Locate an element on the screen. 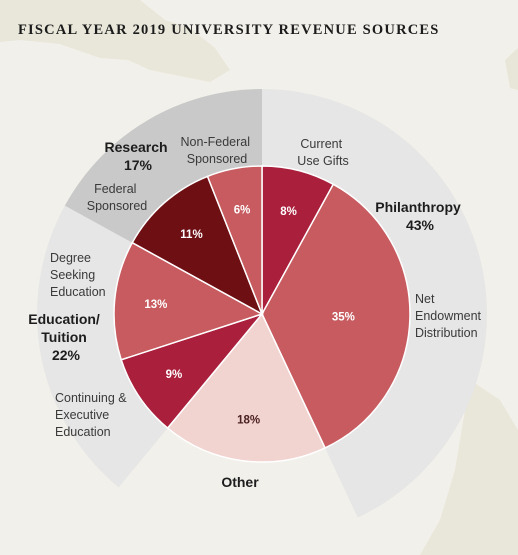 The image size is (518, 555). slice-net-endowment-distribution is located at coordinates (336, 316).